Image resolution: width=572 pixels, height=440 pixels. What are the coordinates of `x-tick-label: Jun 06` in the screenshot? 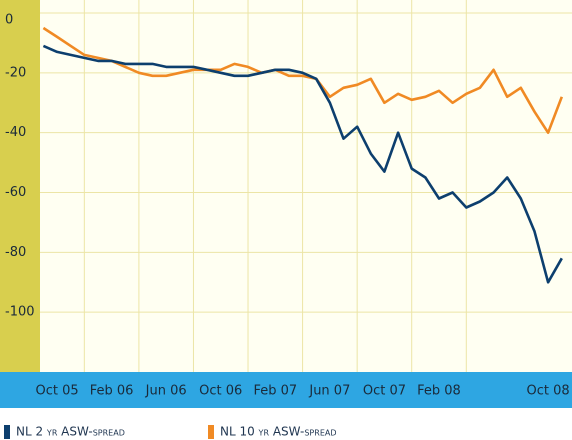 It's located at (166, 391).